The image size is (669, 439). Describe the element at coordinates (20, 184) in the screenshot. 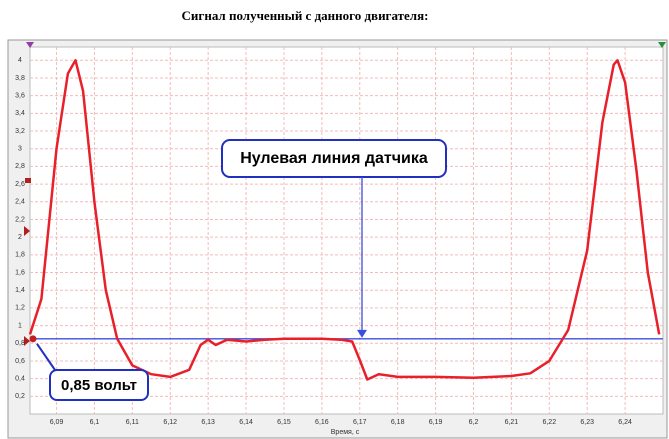

I see `y-tick-label: 2,6` at that location.